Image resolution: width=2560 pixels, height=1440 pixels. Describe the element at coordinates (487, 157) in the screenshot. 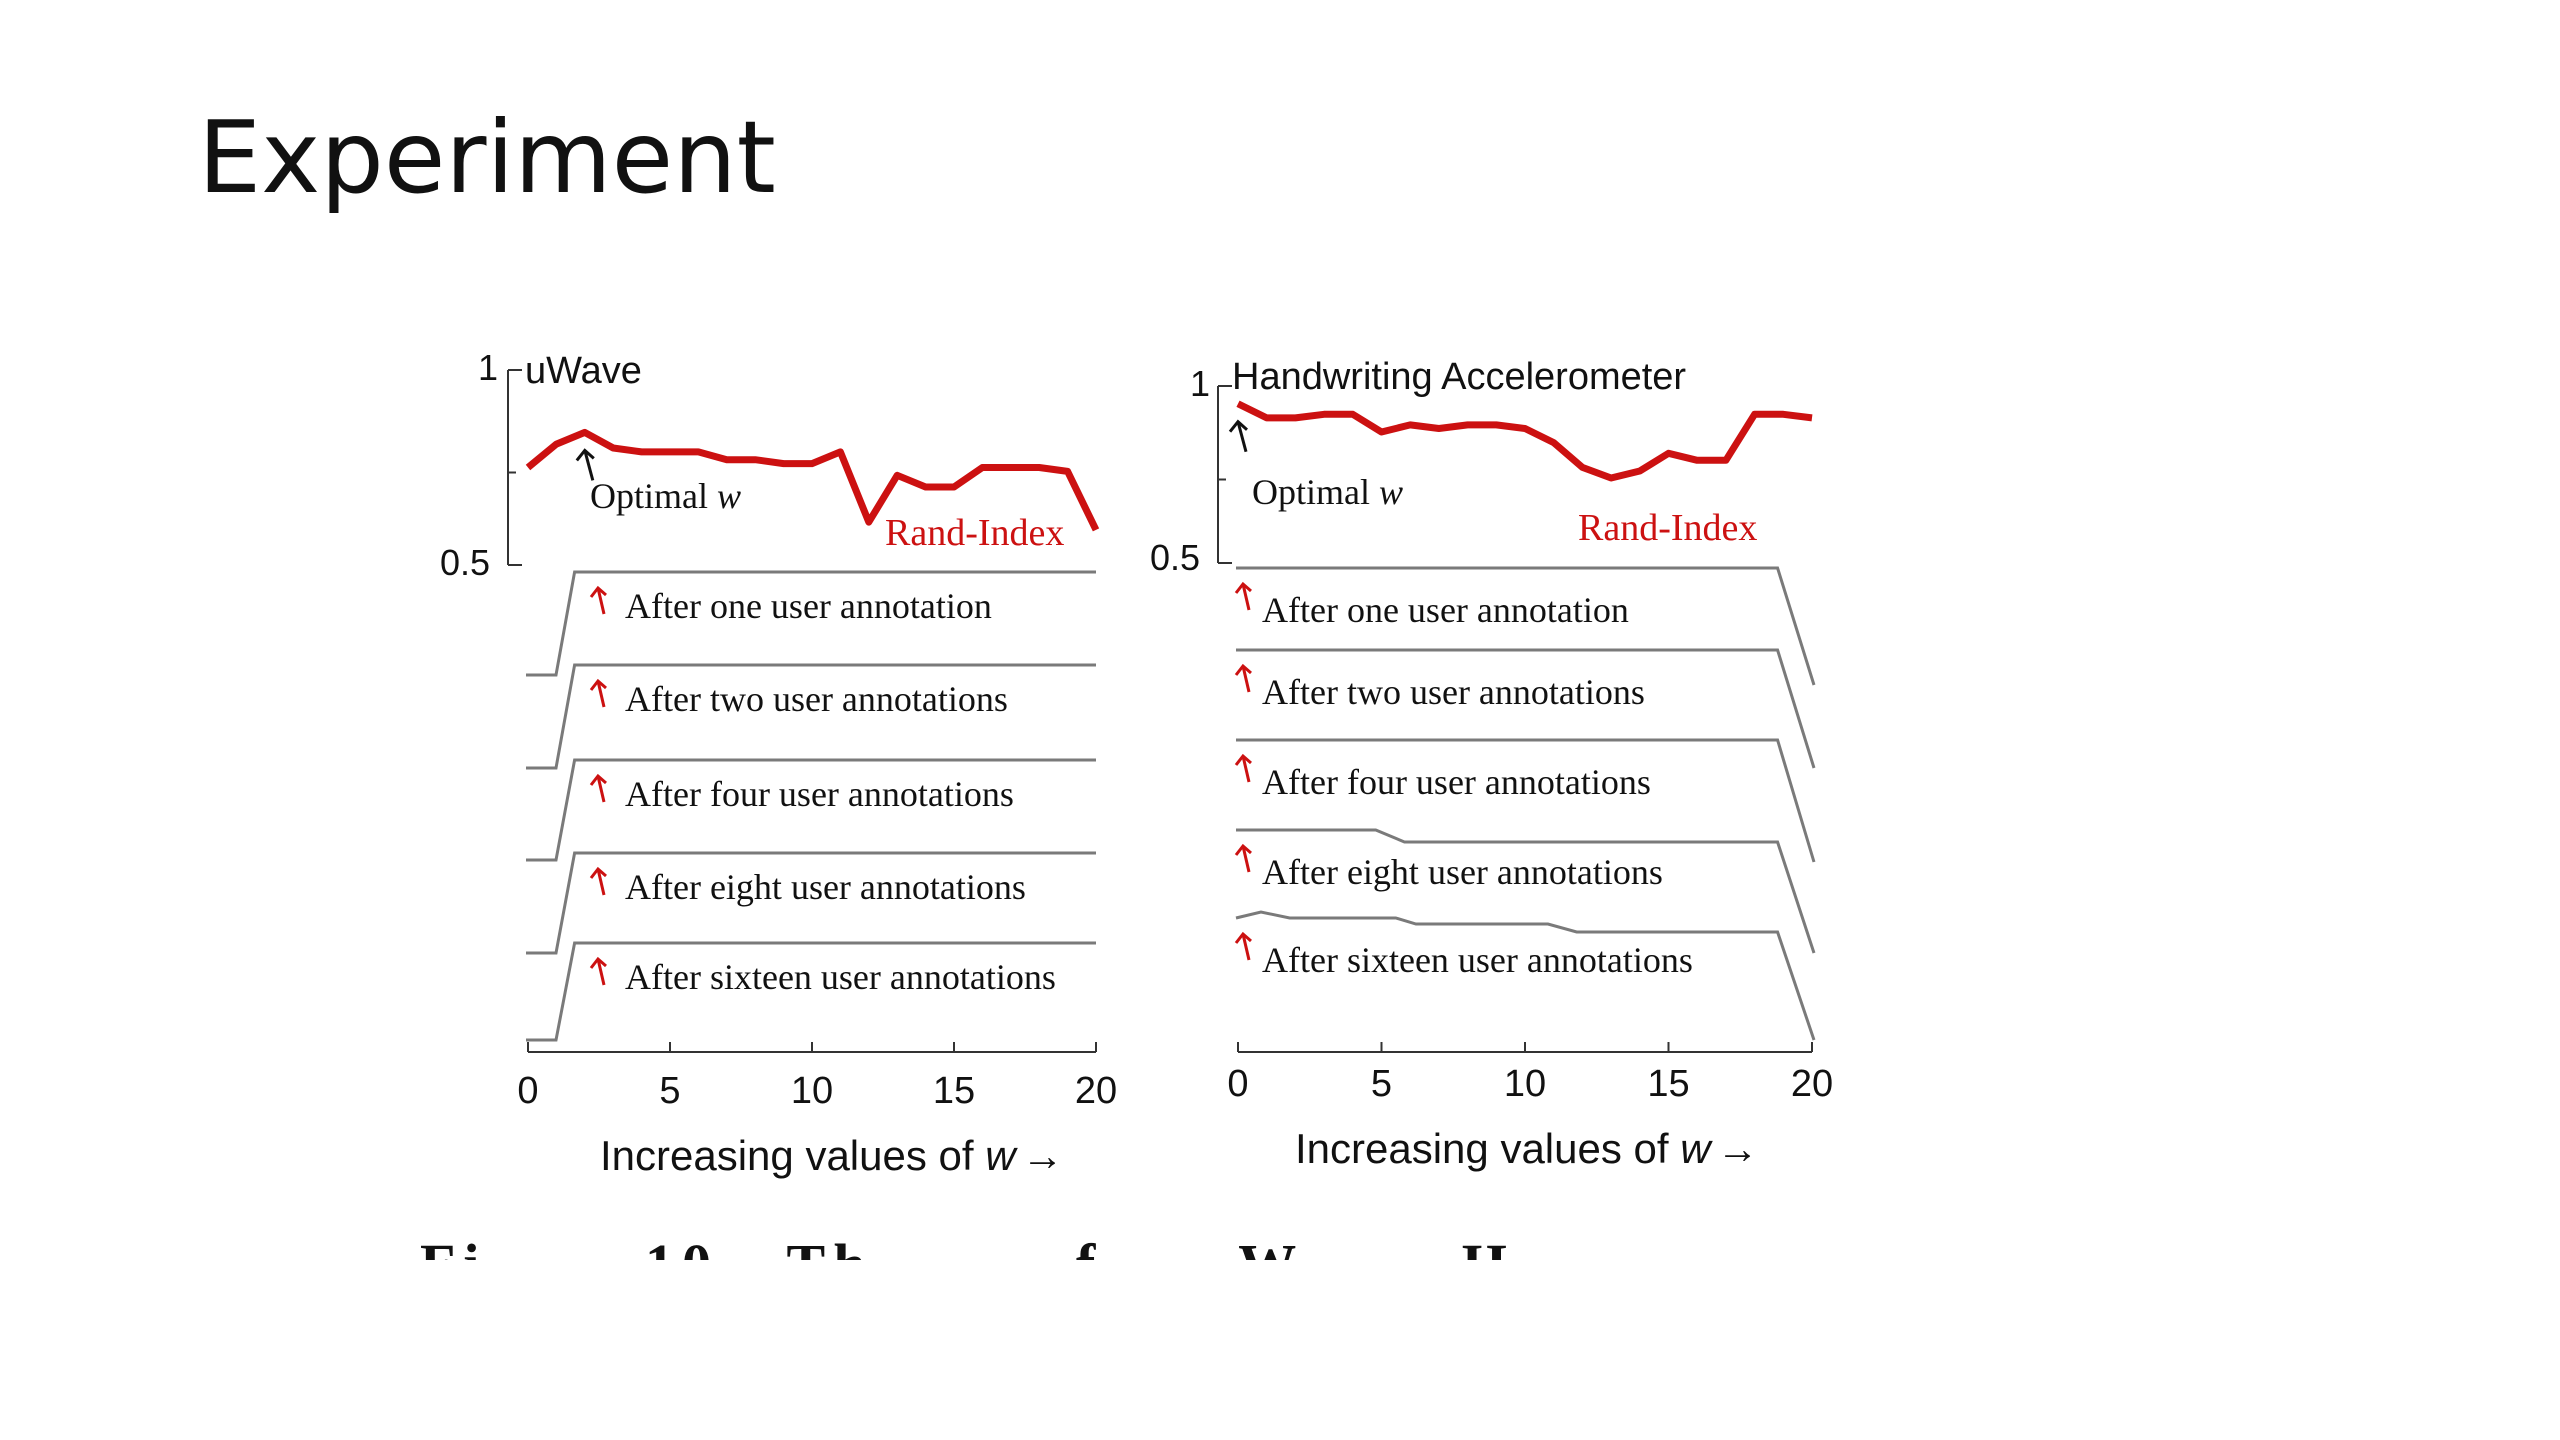

I see `slide-title: Experiment` at that location.